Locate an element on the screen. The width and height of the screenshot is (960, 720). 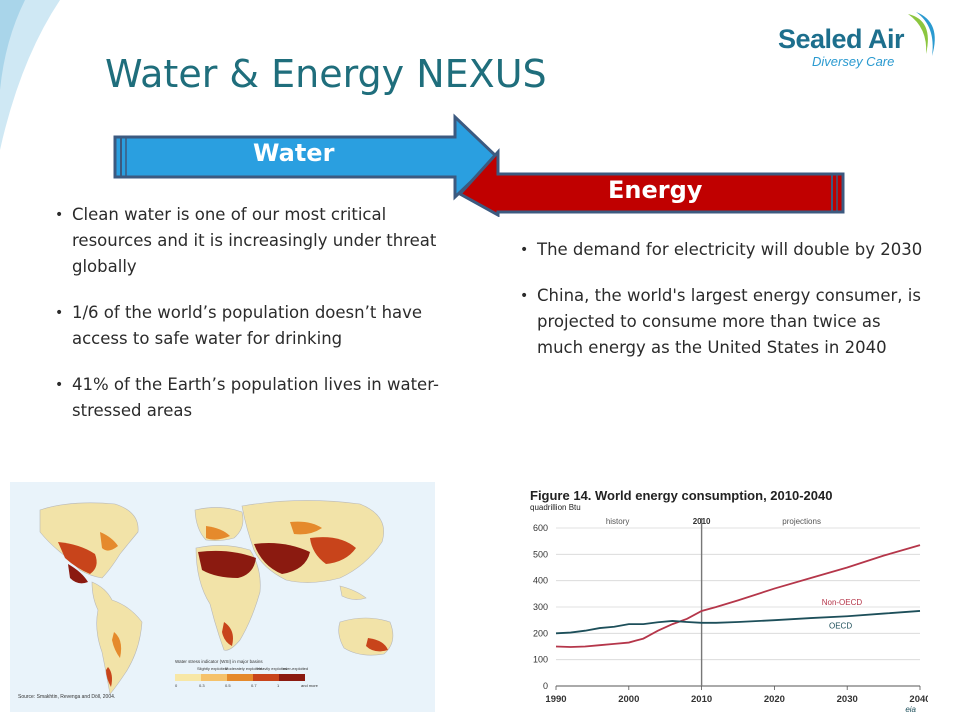
x-tick-label: 2040 is located at coordinates (918, 699).